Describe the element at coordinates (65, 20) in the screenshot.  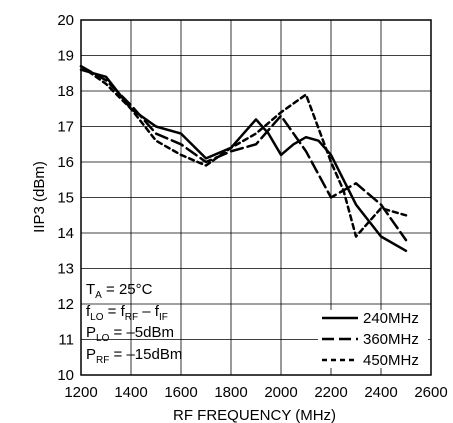
I see `y-tick-label: 20` at that location.